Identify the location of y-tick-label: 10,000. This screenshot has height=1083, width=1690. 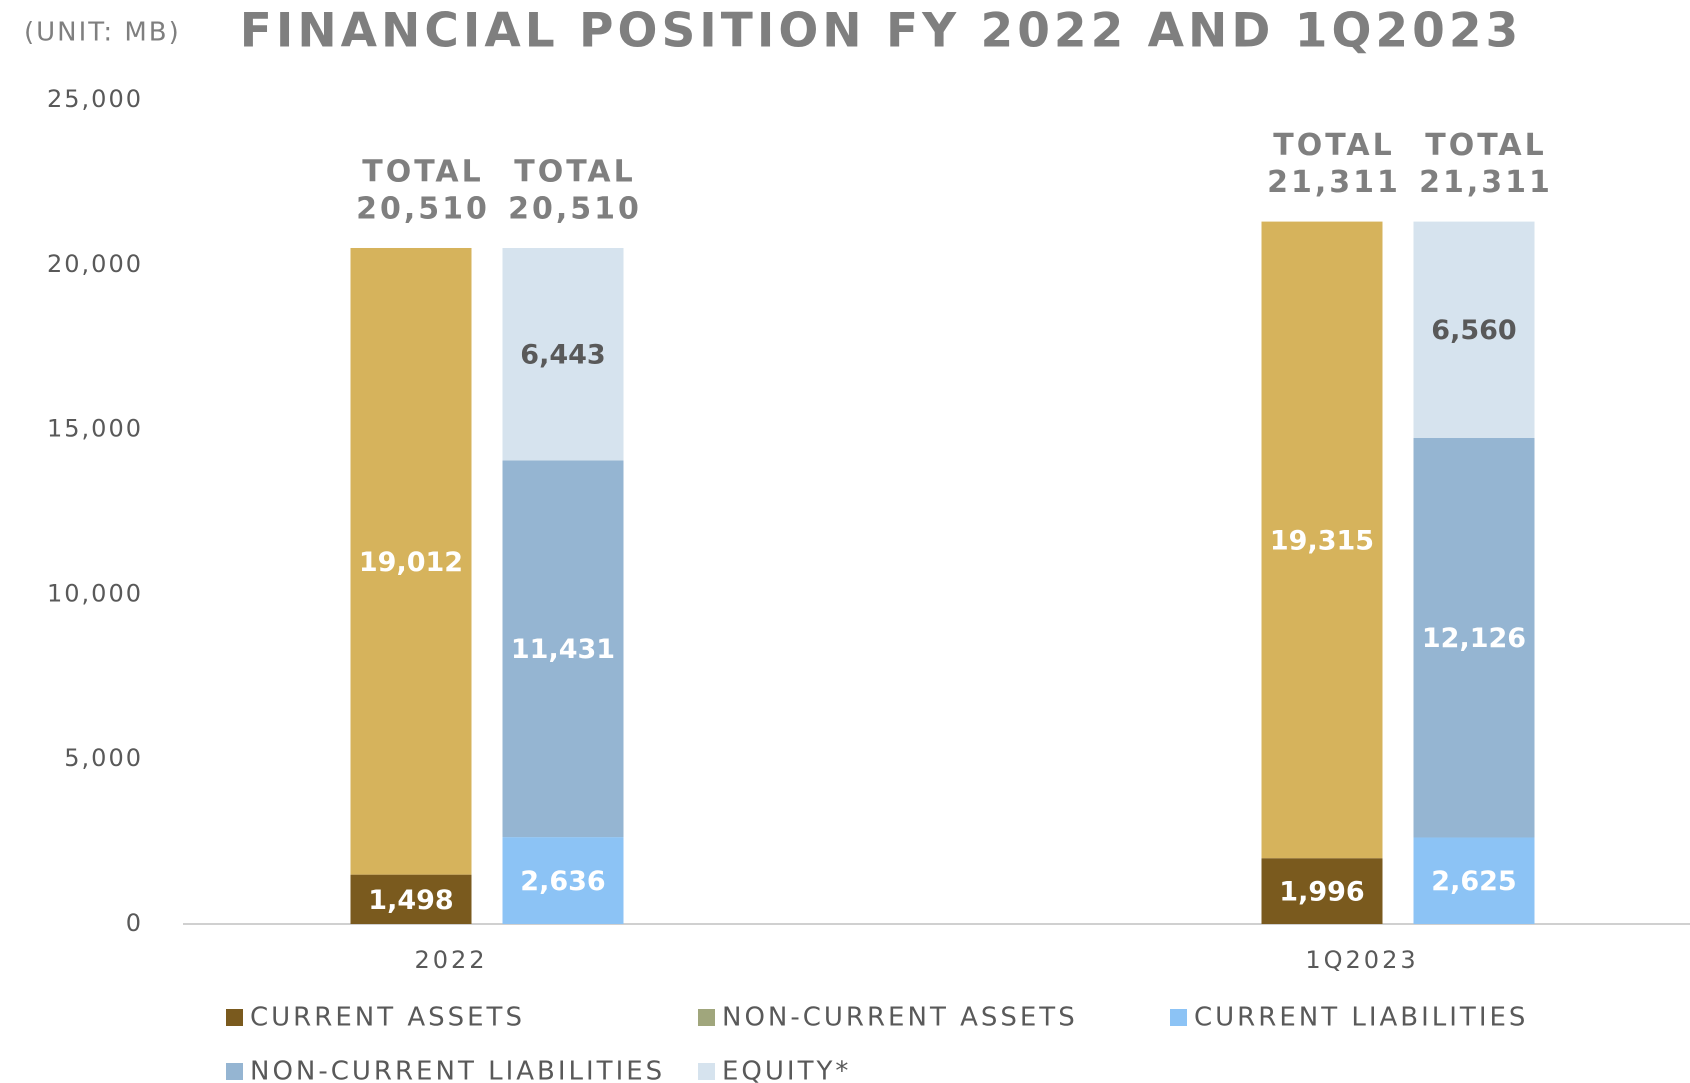
(95, 593).